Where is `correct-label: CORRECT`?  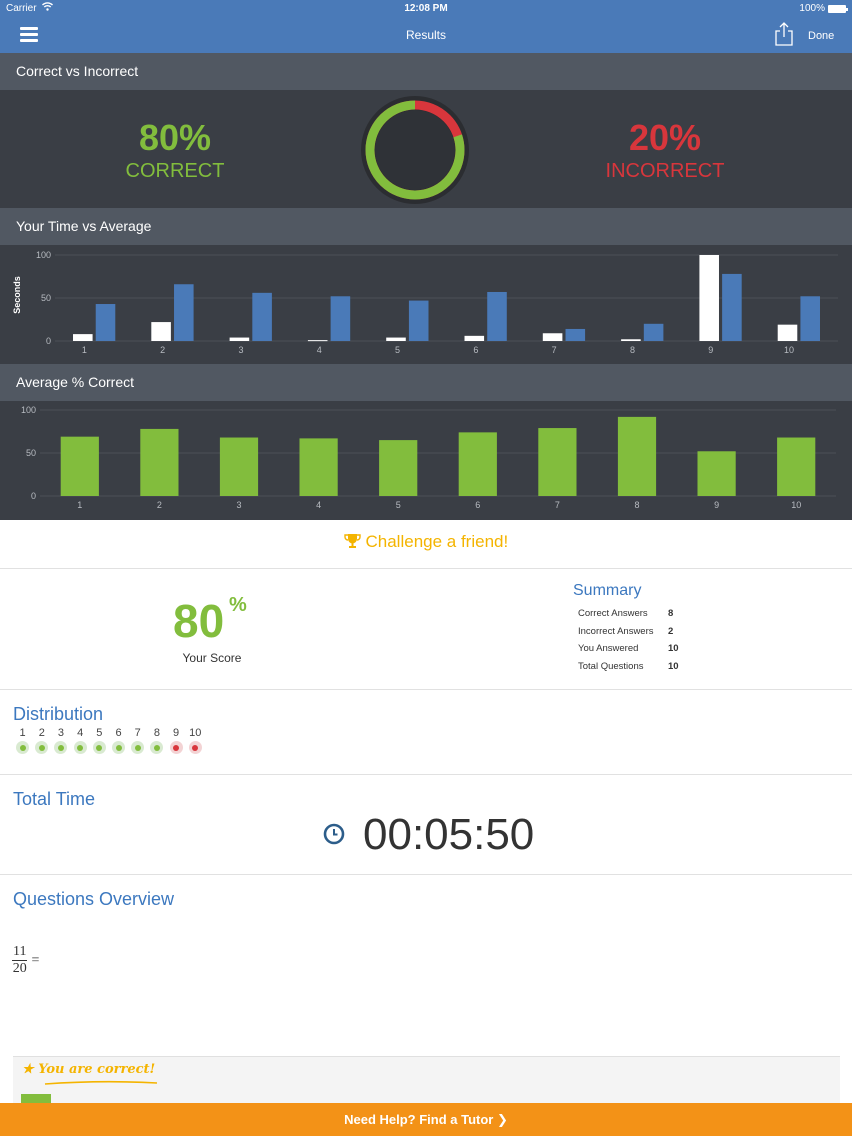
correct-label: CORRECT is located at coordinates (175, 171).